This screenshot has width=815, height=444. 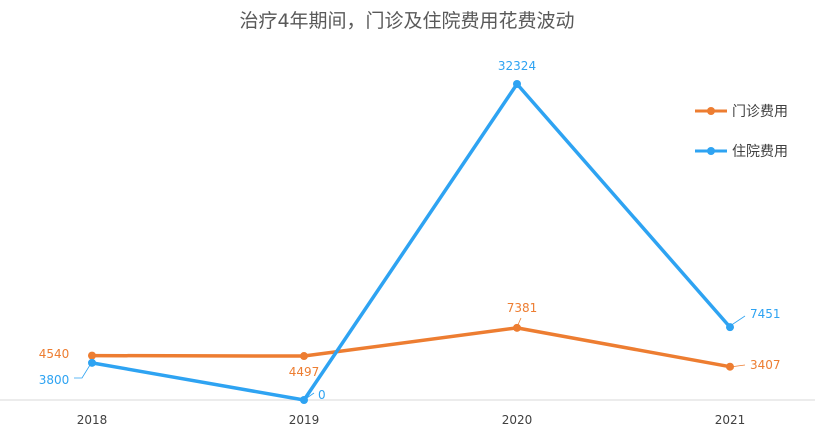 I want to click on data-label: 3800, so click(x=54, y=380).